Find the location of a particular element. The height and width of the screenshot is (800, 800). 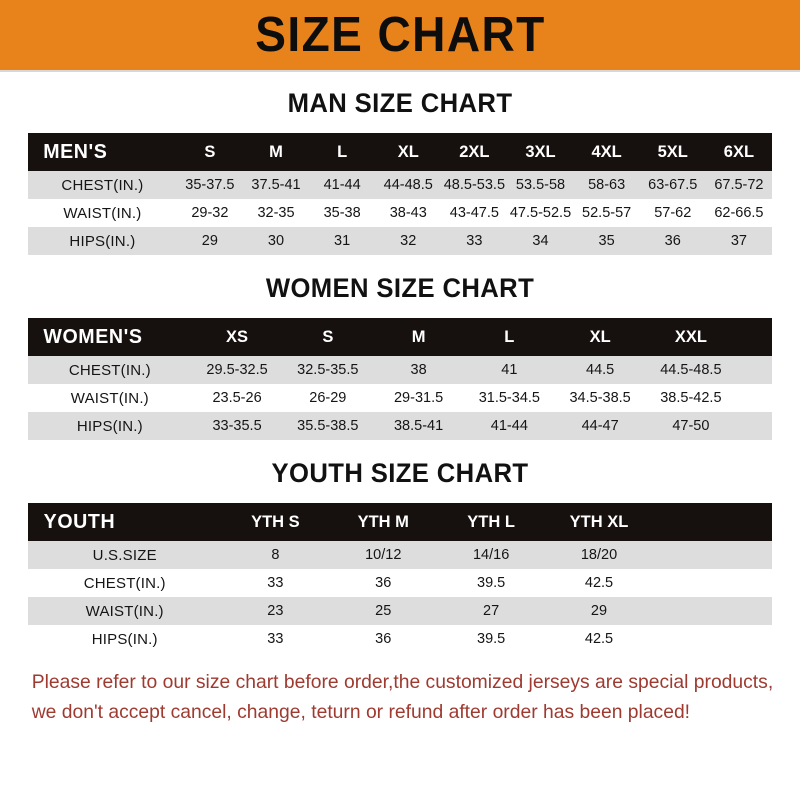

measurement-value: 38.5-41 is located at coordinates (418, 426).